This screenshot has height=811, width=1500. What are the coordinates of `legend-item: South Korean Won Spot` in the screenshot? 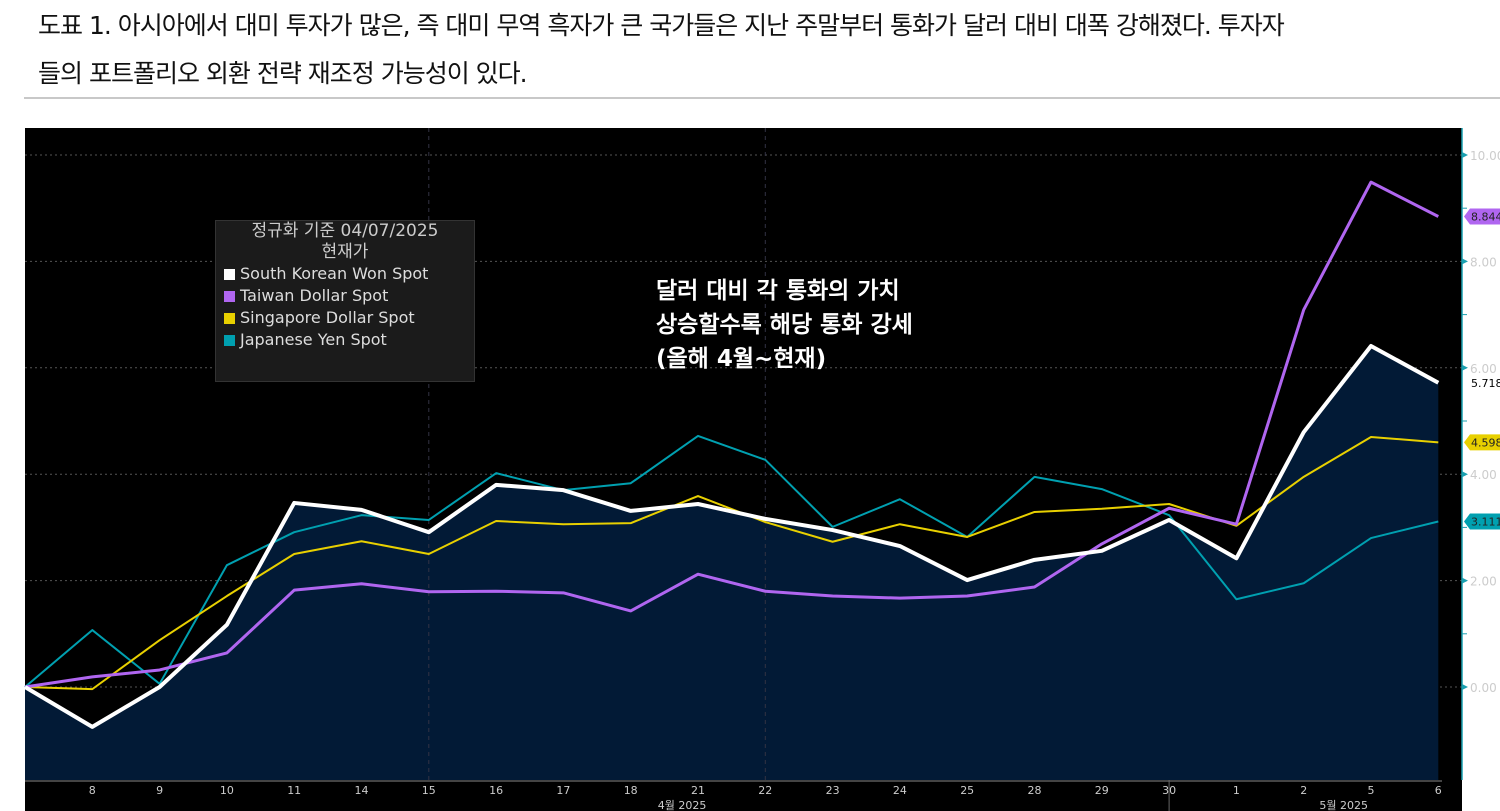 It's located at (349, 274).